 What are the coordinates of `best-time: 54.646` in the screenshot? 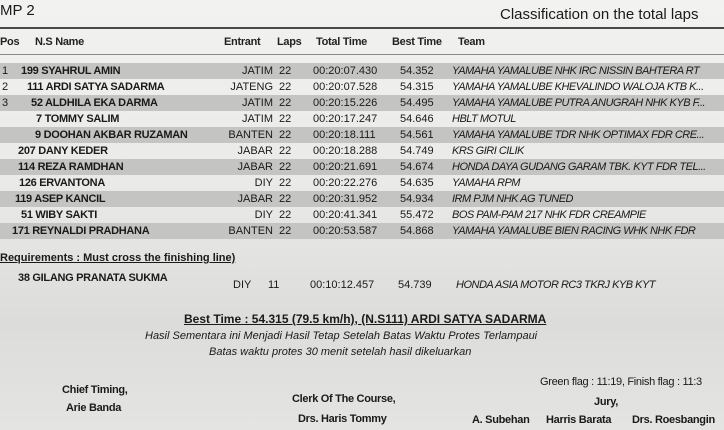 It's located at (417, 119).